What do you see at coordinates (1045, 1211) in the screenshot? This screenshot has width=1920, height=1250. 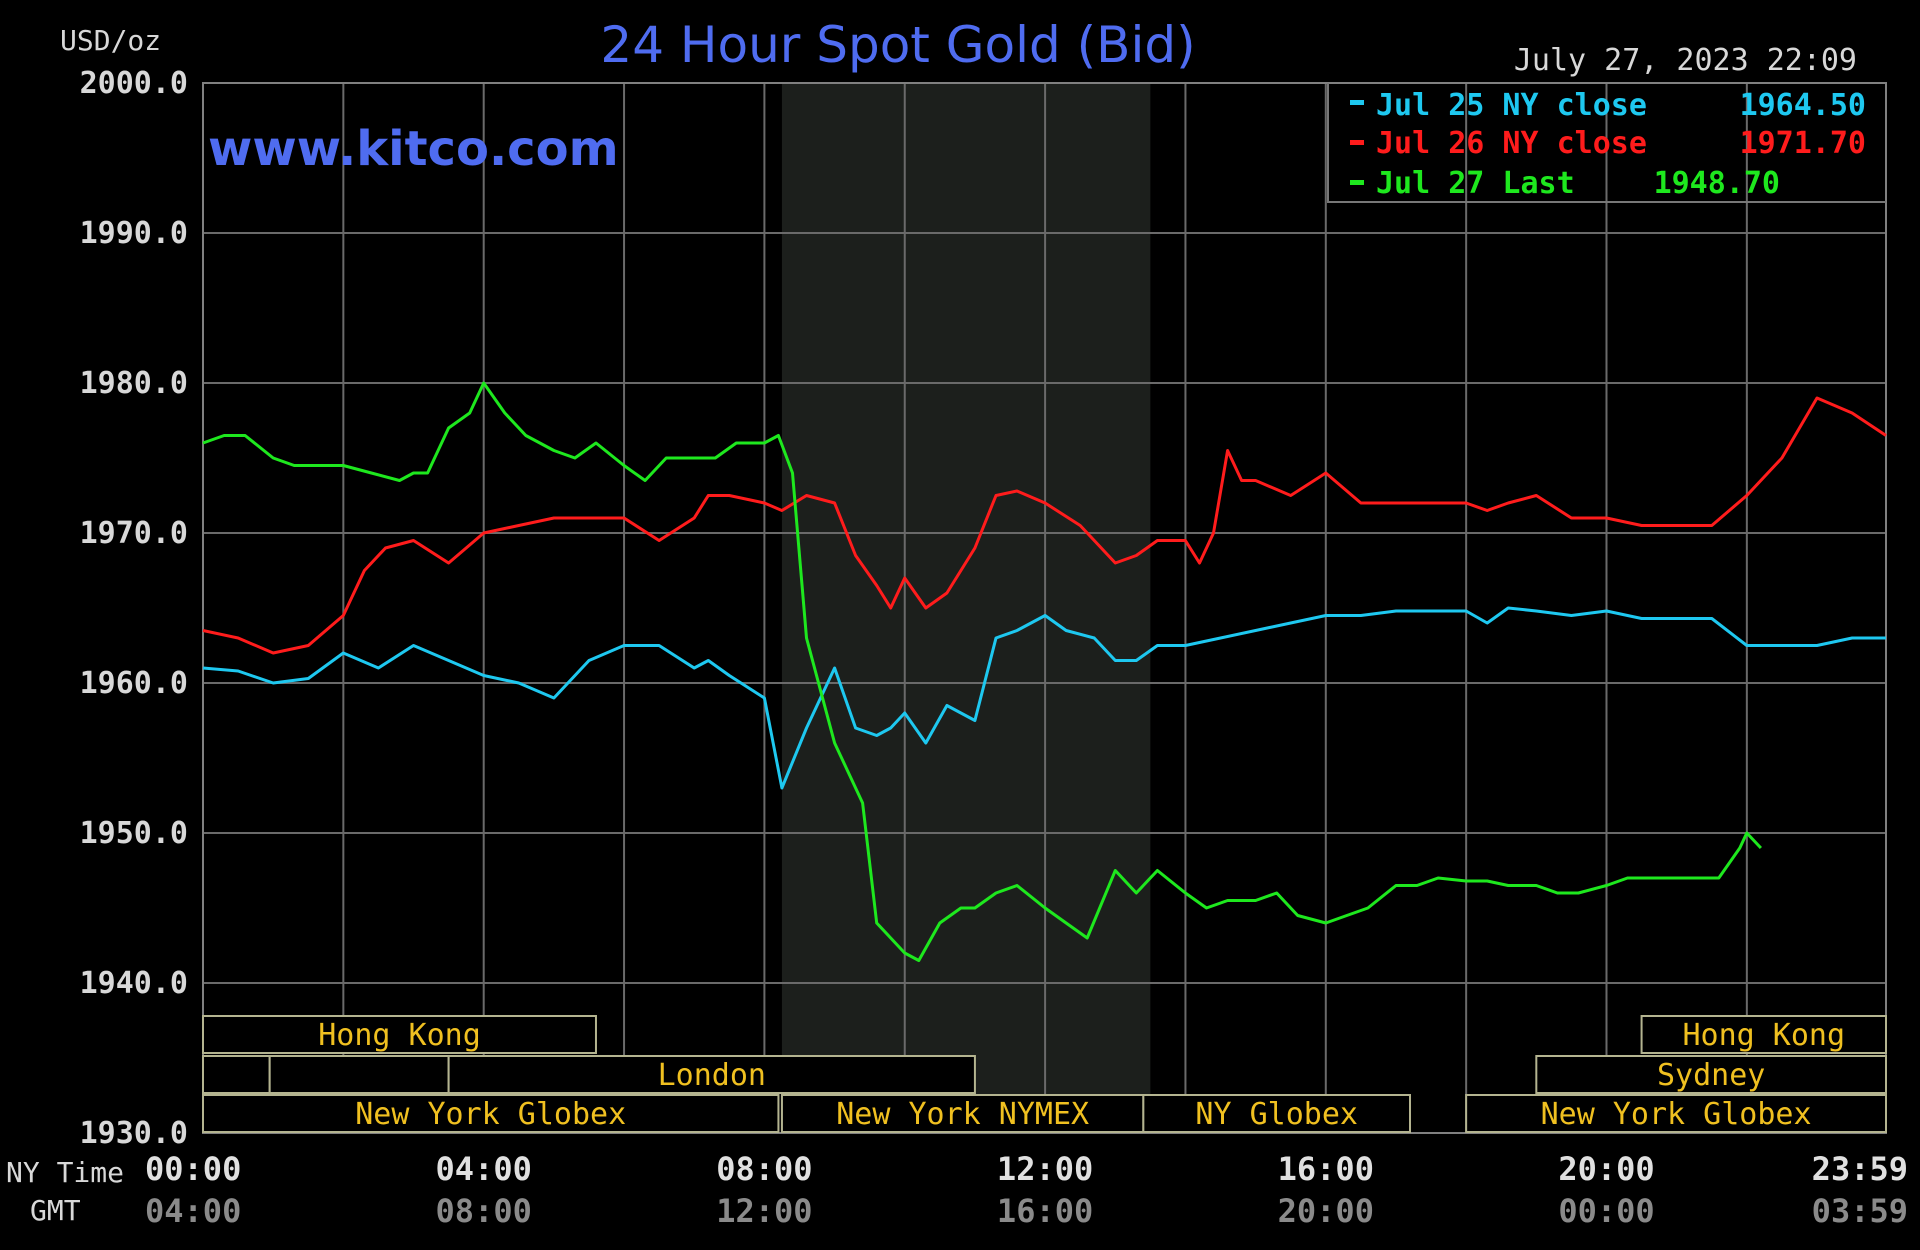 I see `x-tick-label-gmt: 16:00` at bounding box center [1045, 1211].